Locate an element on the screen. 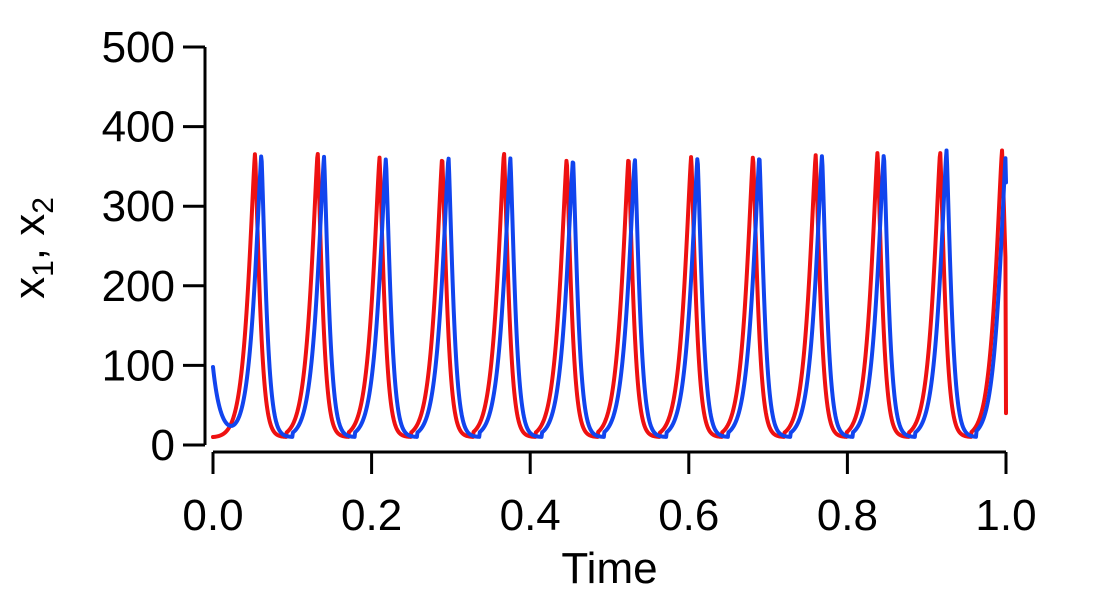 This screenshot has height=594, width=1114. x-axis-title: Time is located at coordinates (609, 568).